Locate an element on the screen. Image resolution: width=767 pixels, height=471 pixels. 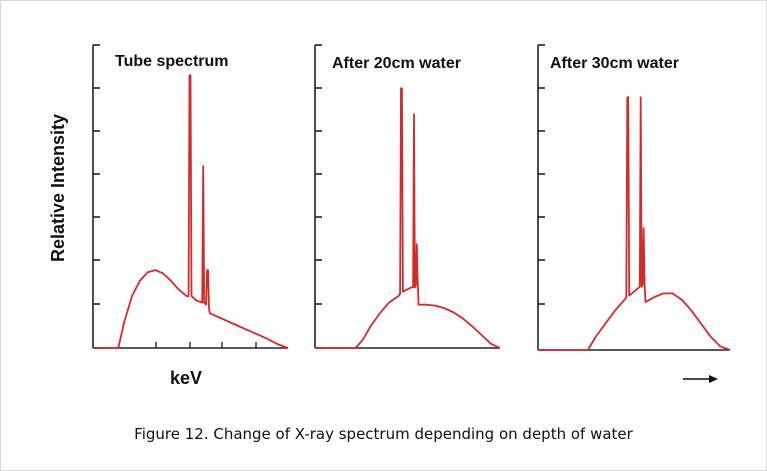
x-axis-label: keV is located at coordinates (186, 378).